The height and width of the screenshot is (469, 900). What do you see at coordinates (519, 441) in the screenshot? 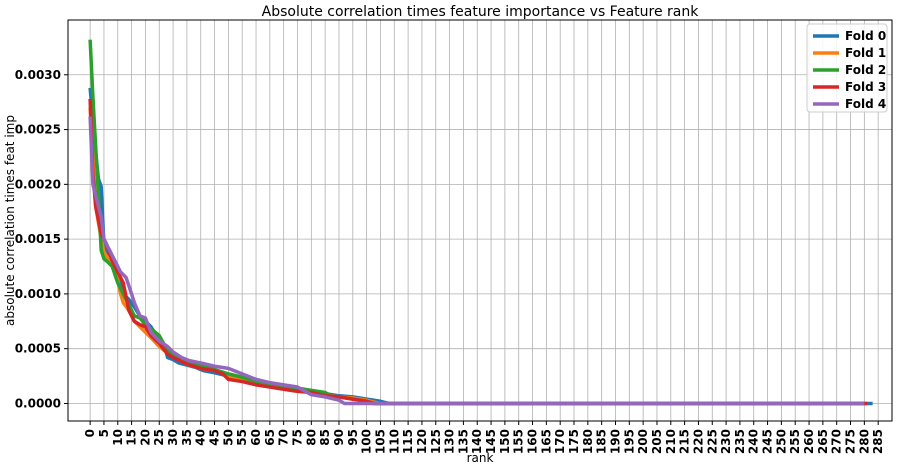
I see `x-tick-label: 155` at bounding box center [519, 441].